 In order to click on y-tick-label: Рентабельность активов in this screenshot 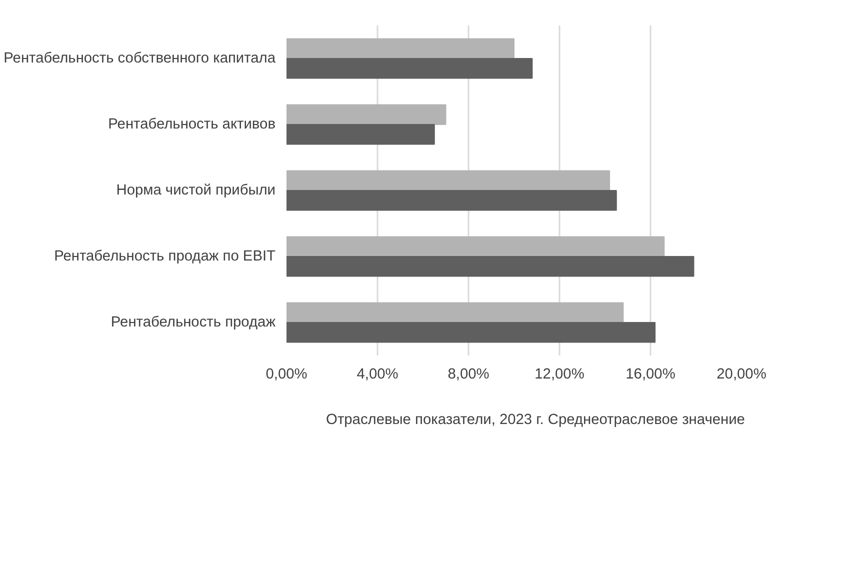, I will do `click(192, 124)`.